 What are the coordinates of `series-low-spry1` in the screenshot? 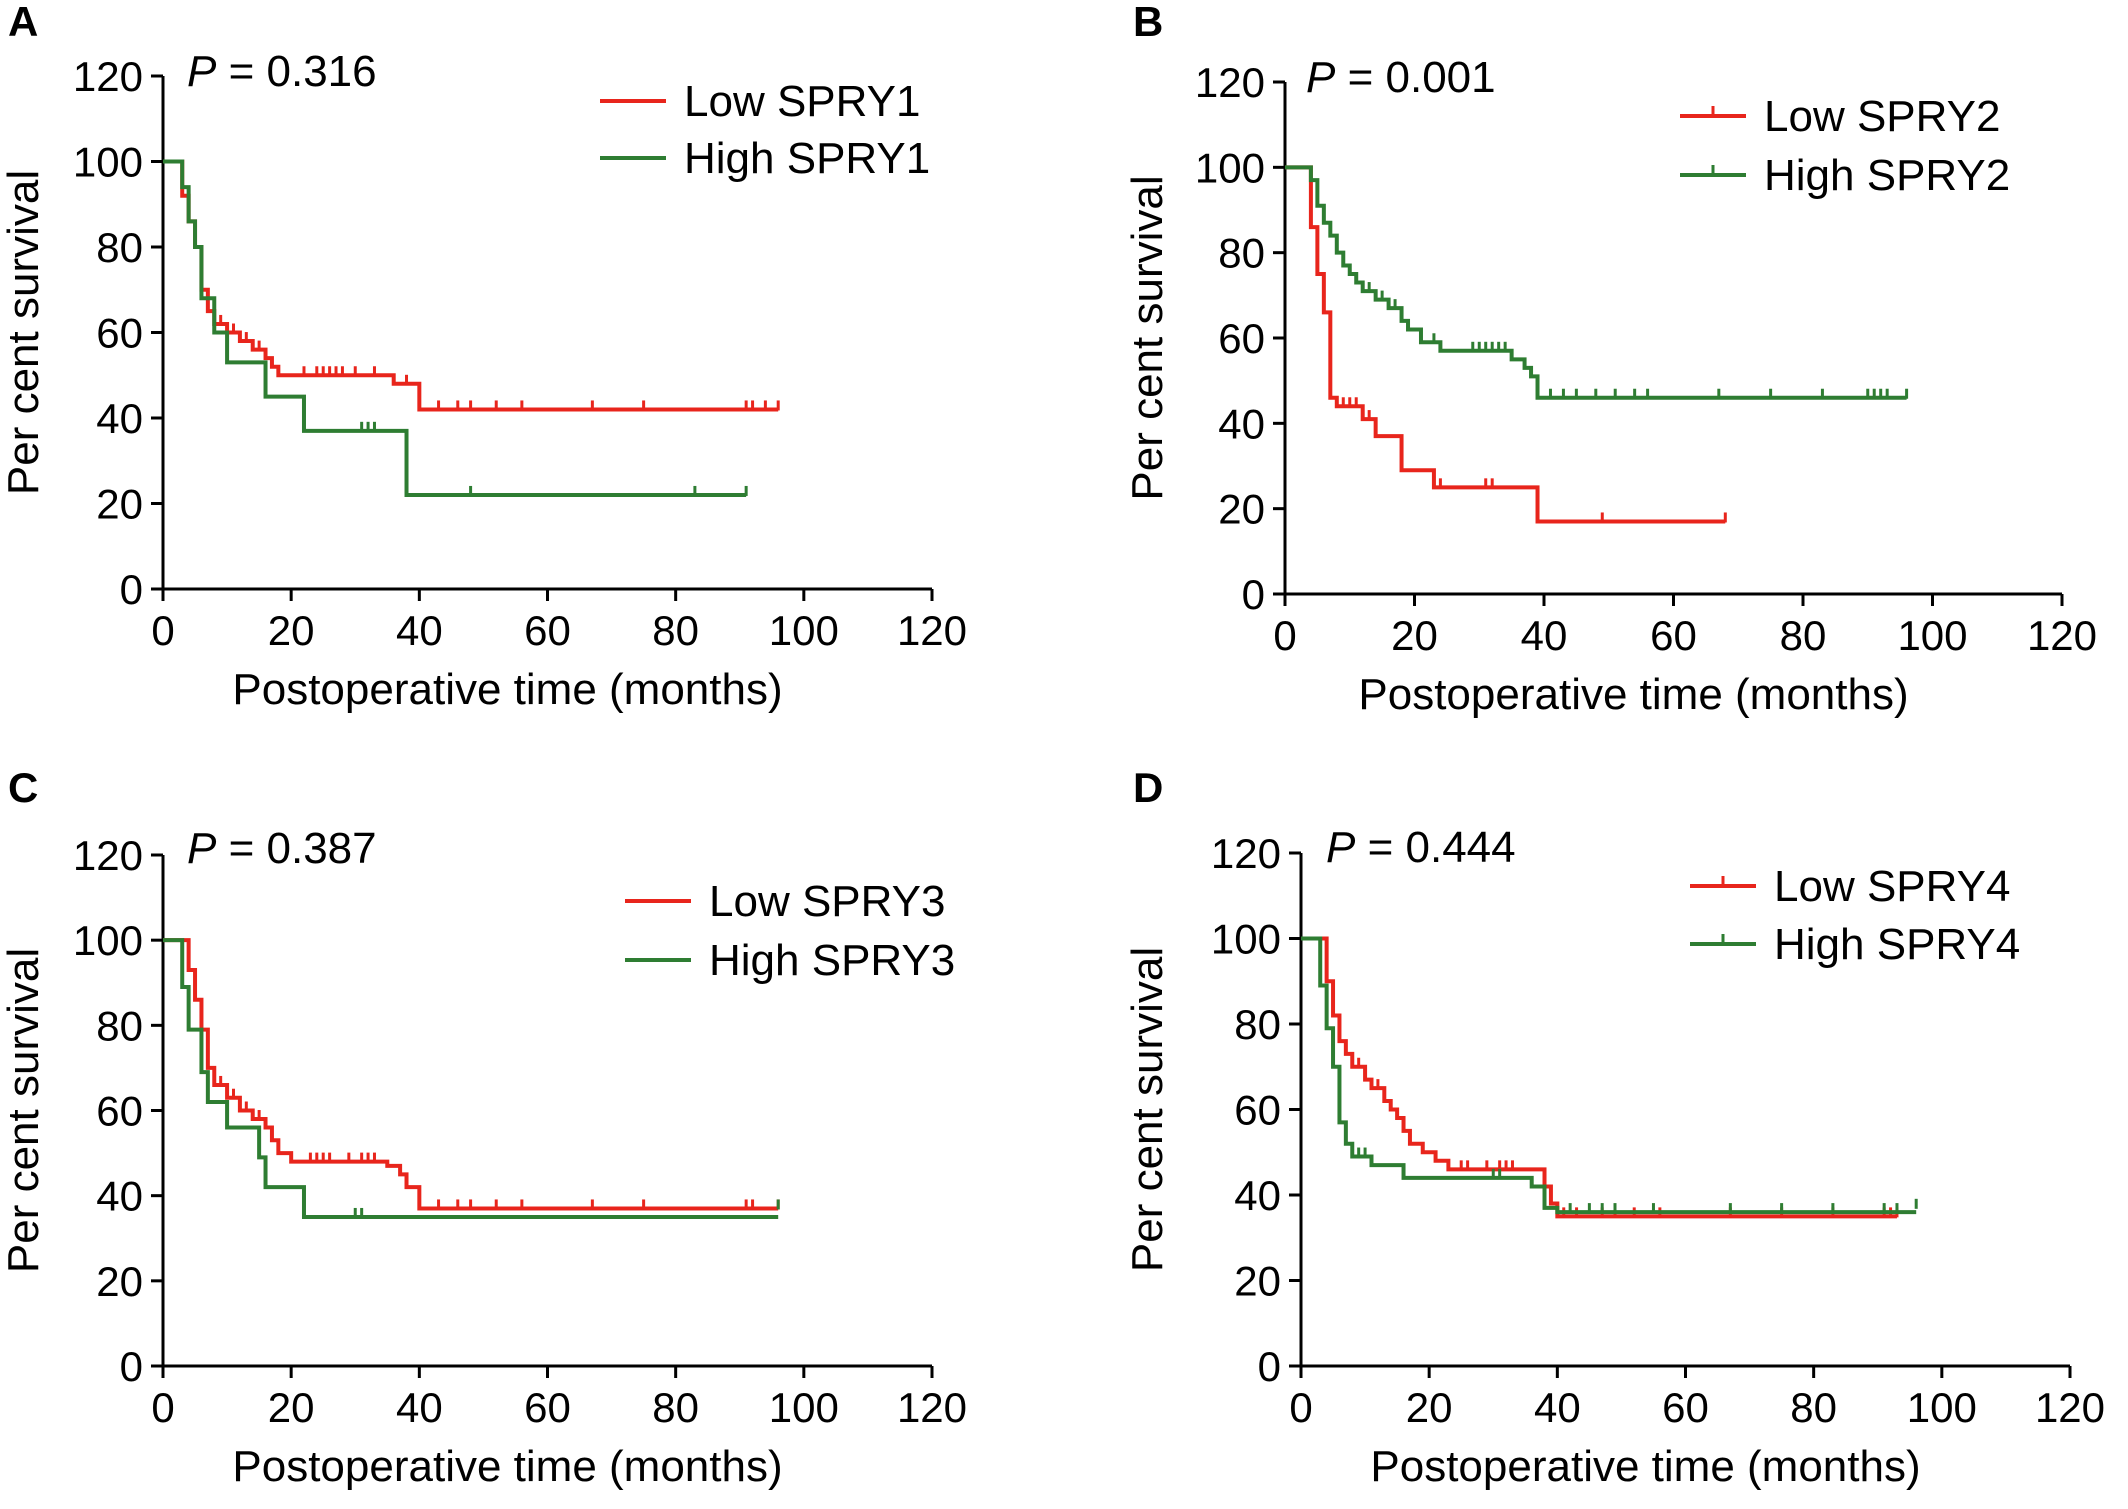 It's located at (471, 285).